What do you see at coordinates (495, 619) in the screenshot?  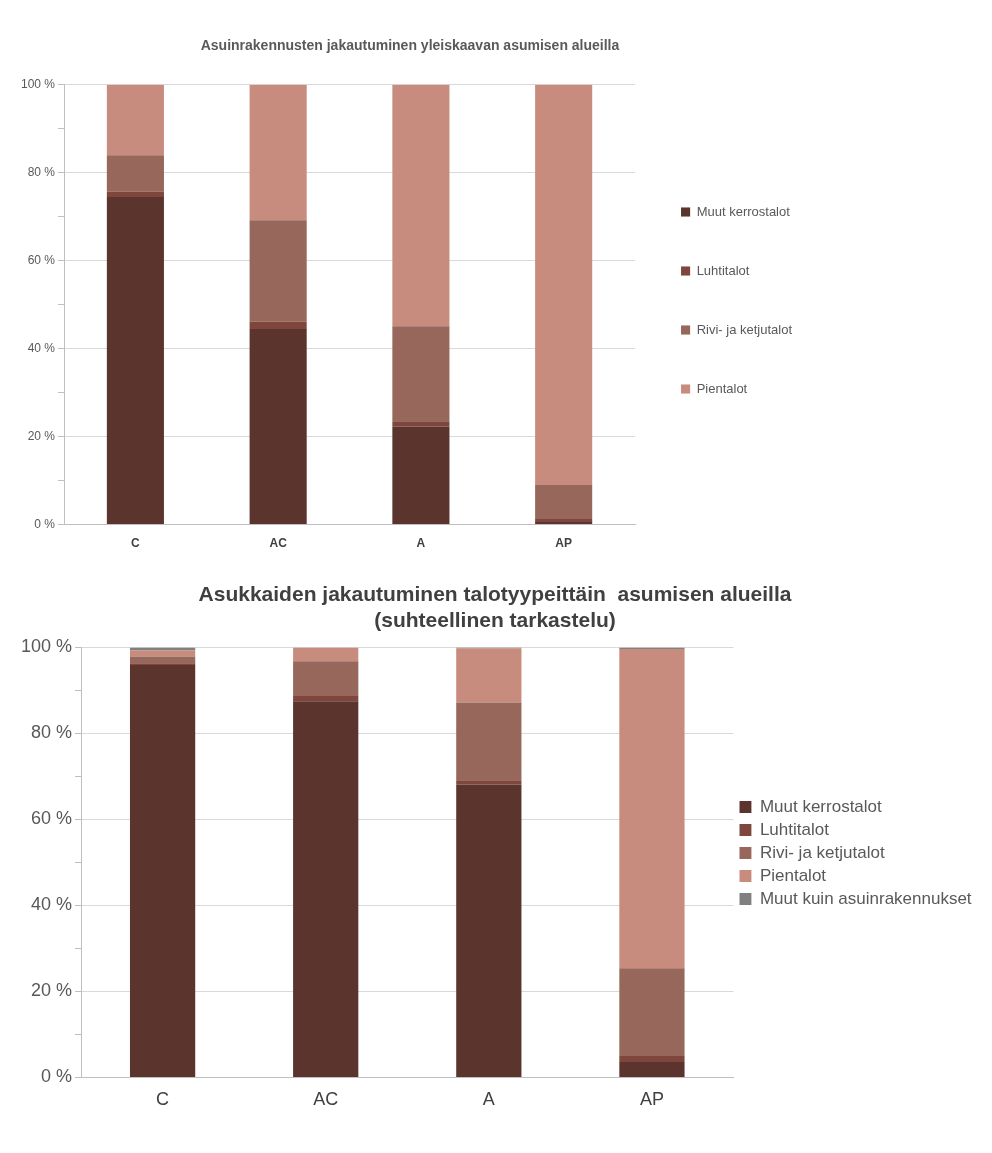 I see `chart-subtitle: (suhteellinen tarkastelu)` at bounding box center [495, 619].